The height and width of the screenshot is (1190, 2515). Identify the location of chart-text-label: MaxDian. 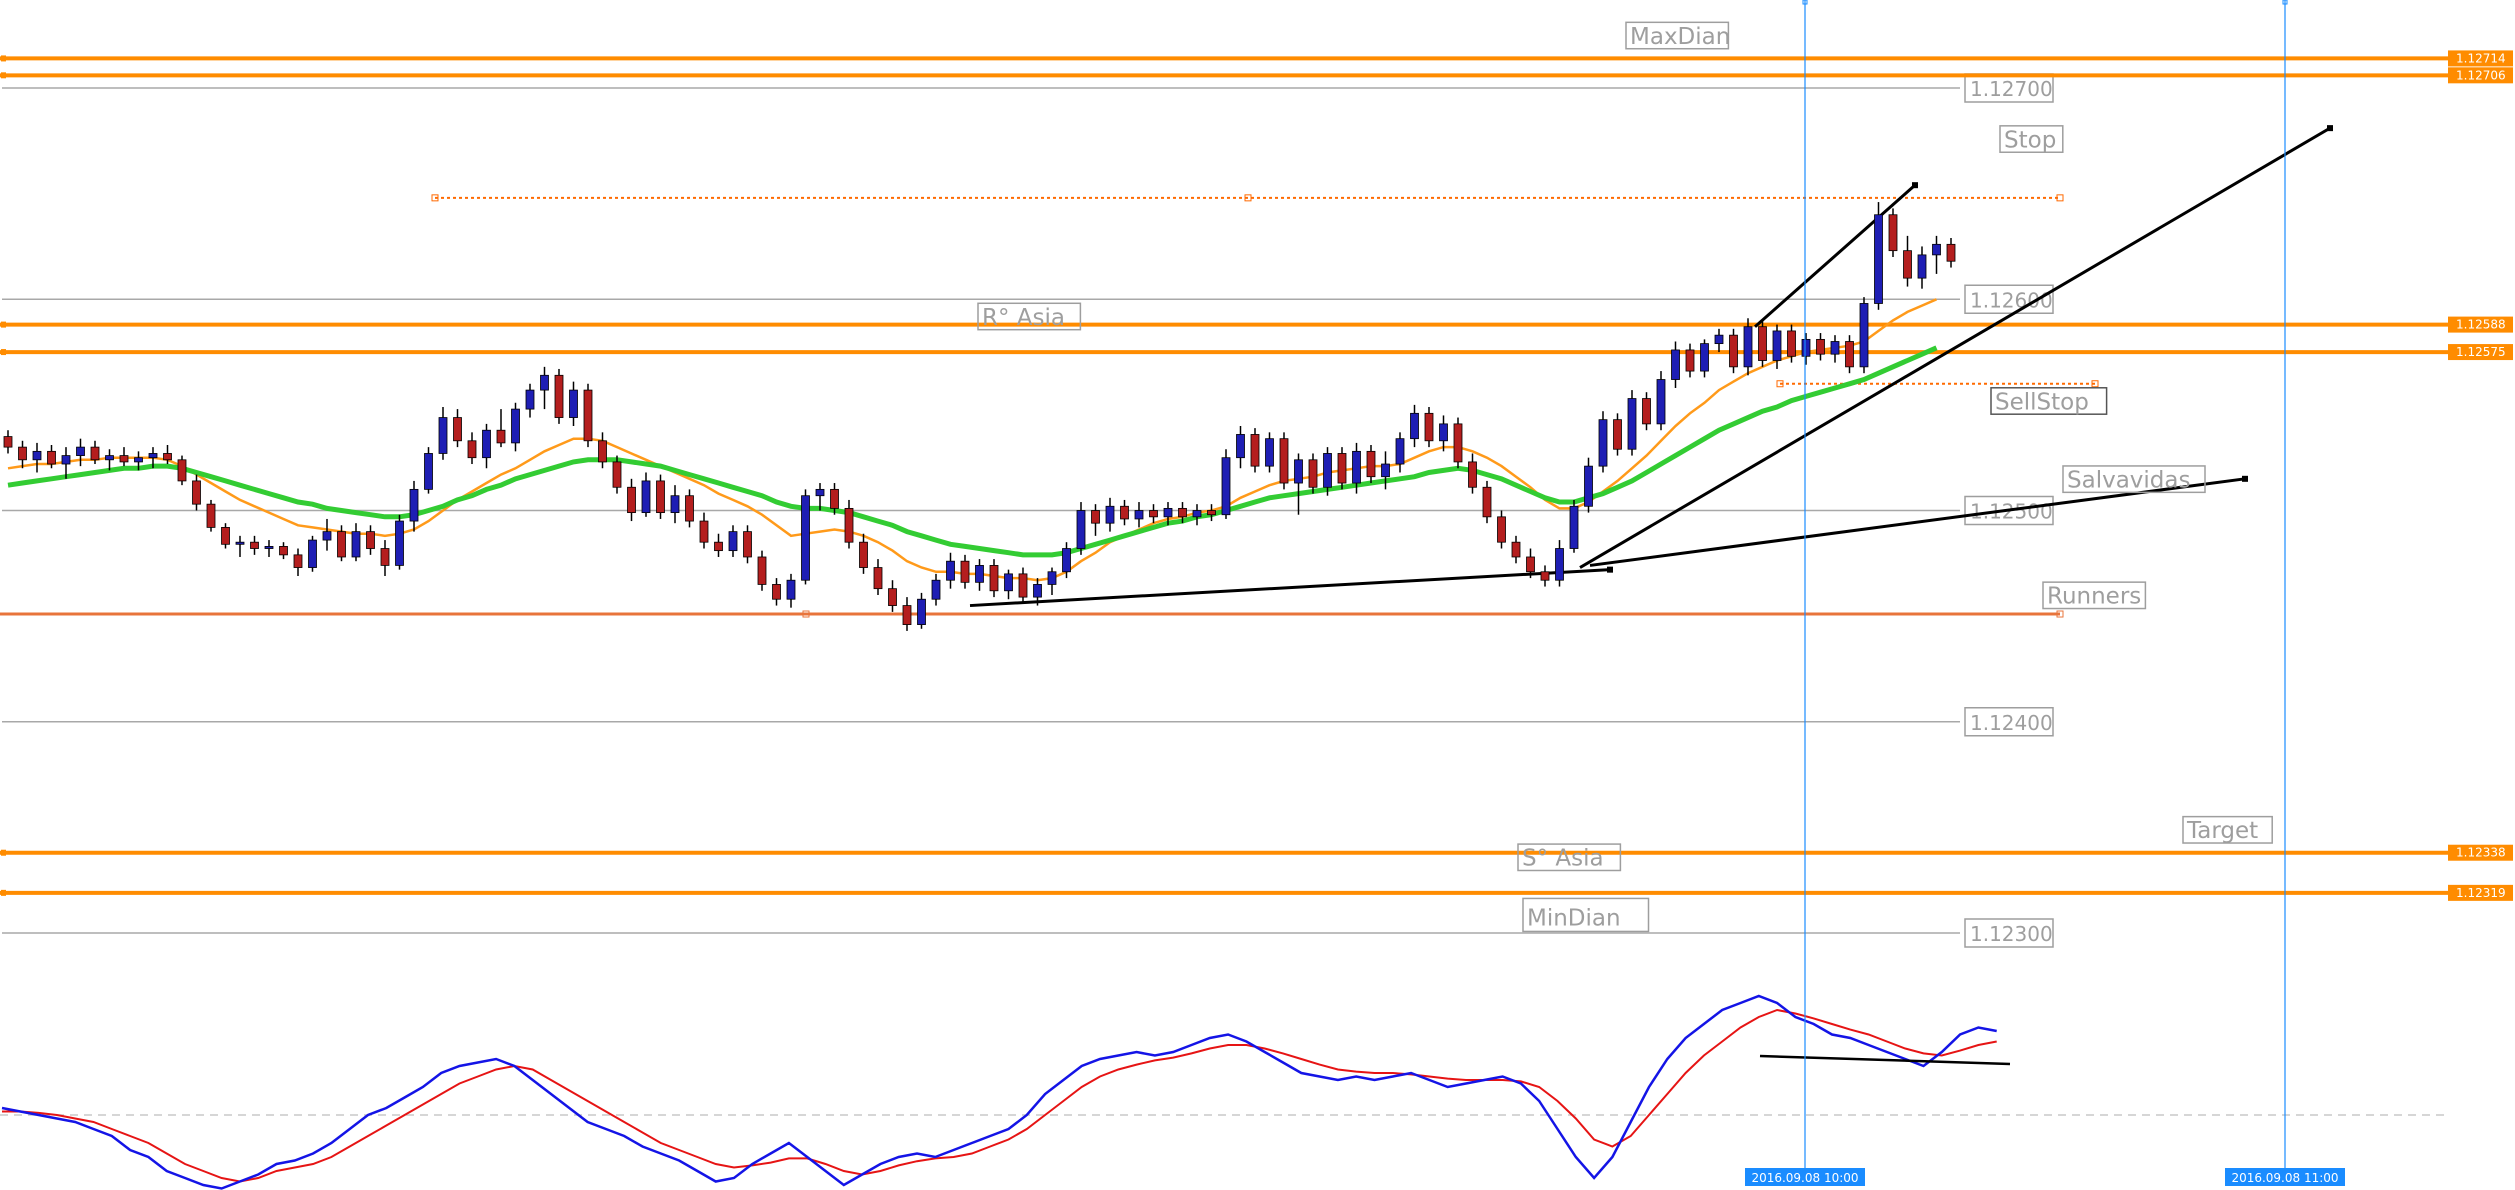
(1680, 37).